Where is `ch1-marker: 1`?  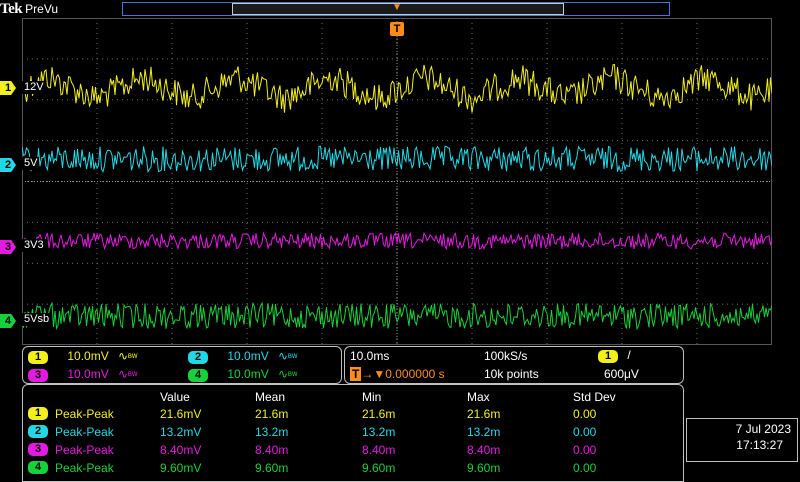
ch1-marker: 1 is located at coordinates (8, 88).